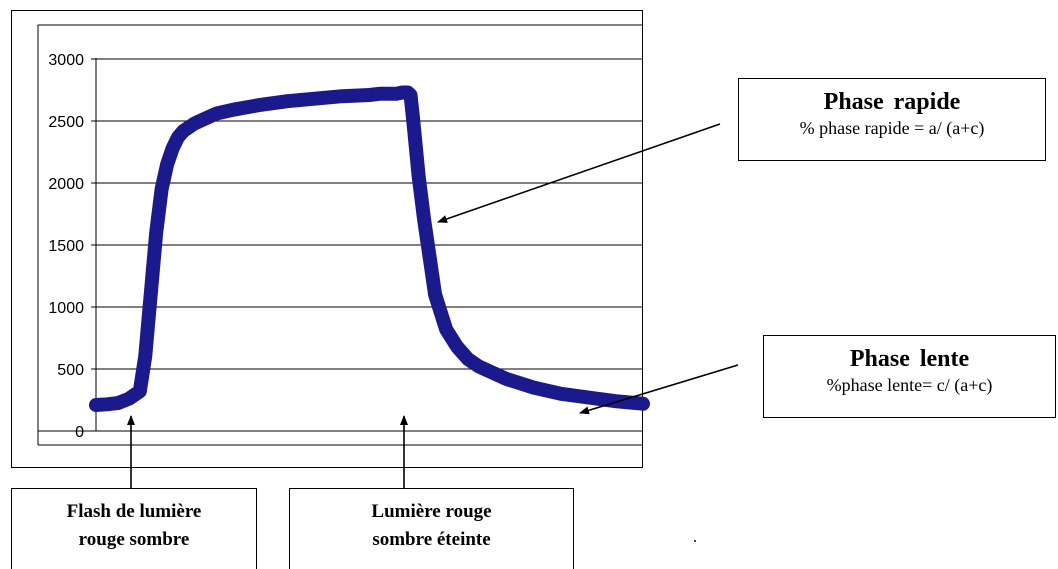  I want to click on slow-phase-callout: Phase lente %phase lente= c/ (a+c), so click(909, 376).